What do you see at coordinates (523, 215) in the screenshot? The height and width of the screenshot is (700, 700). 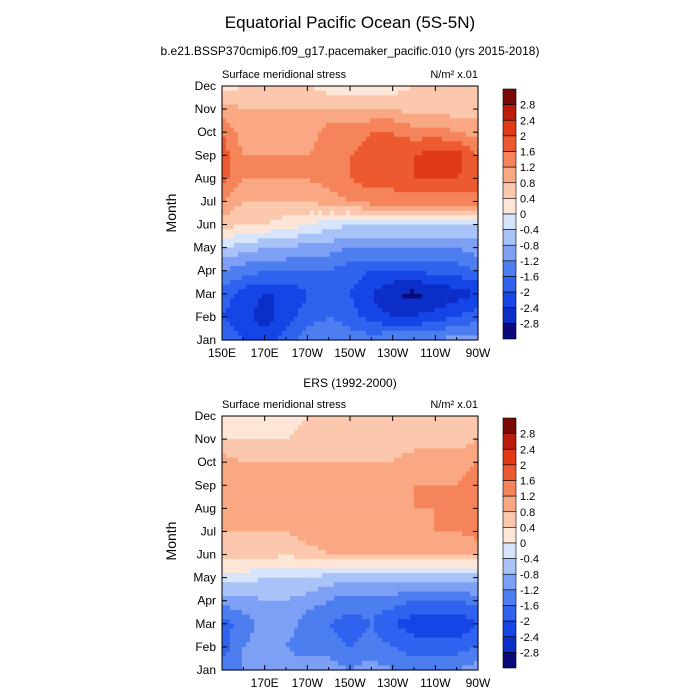 I see `colorbar-label: 0` at bounding box center [523, 215].